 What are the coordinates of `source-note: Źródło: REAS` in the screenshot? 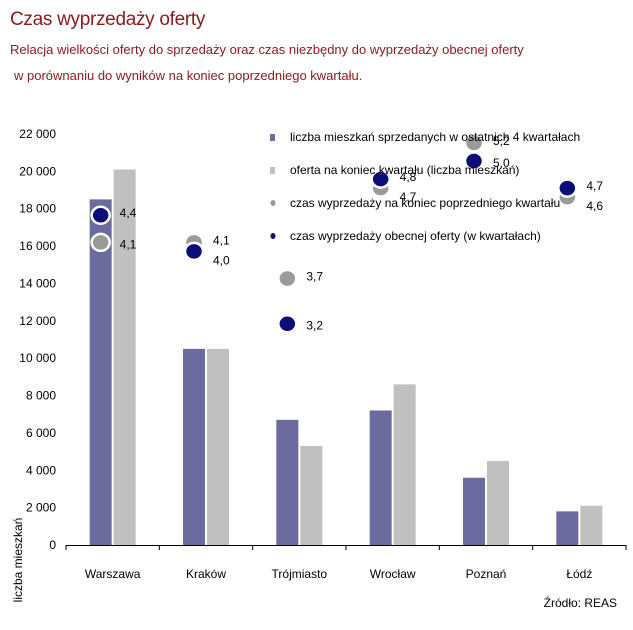 It's located at (580, 602).